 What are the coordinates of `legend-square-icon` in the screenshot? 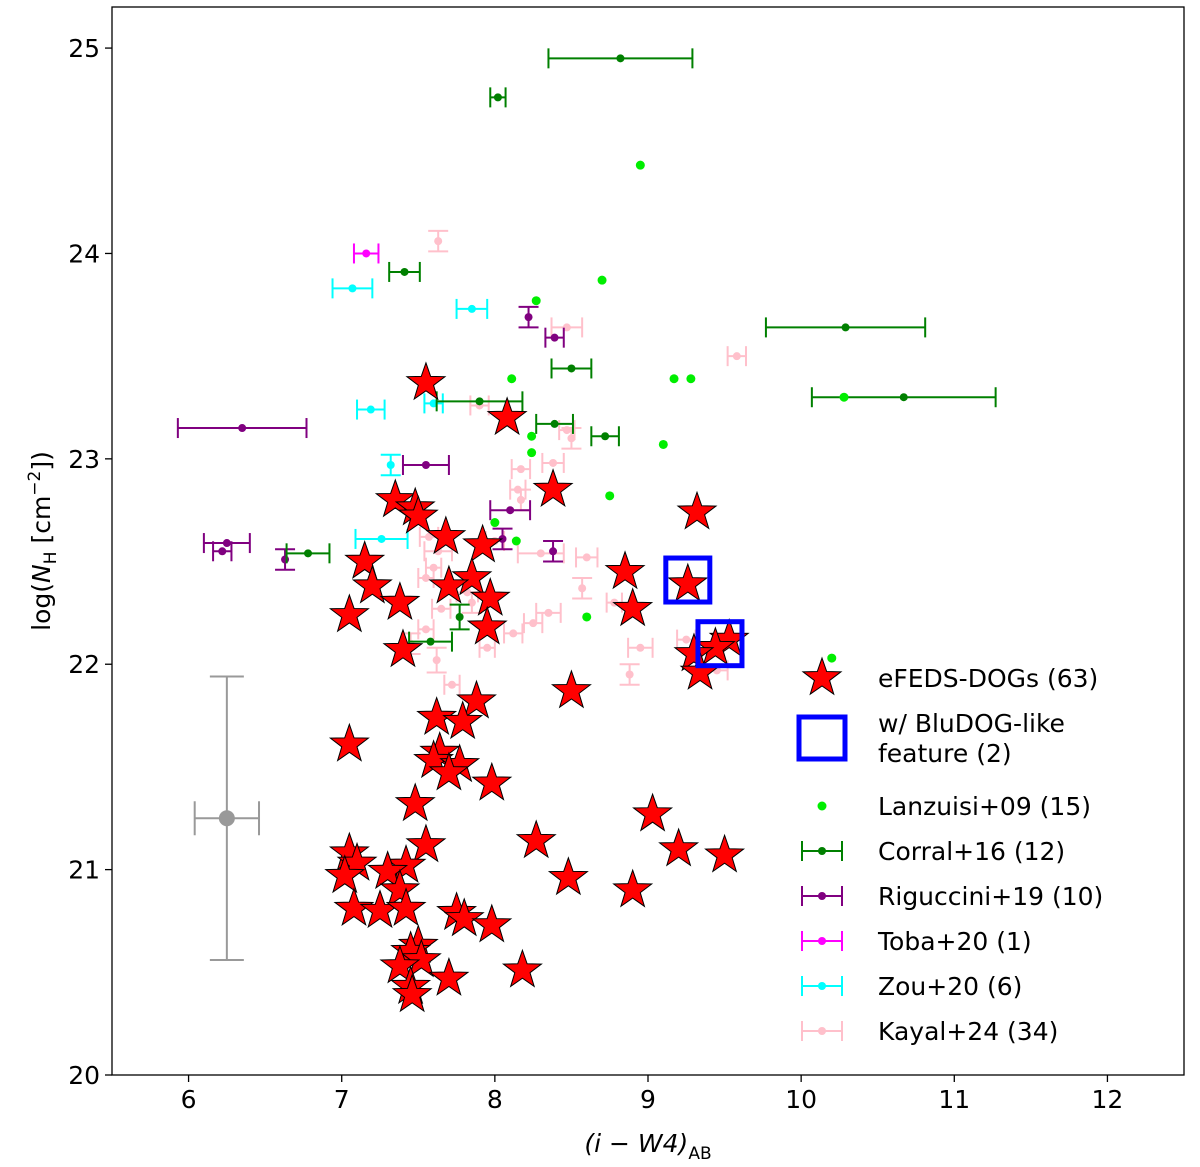 It's located at (822, 738).